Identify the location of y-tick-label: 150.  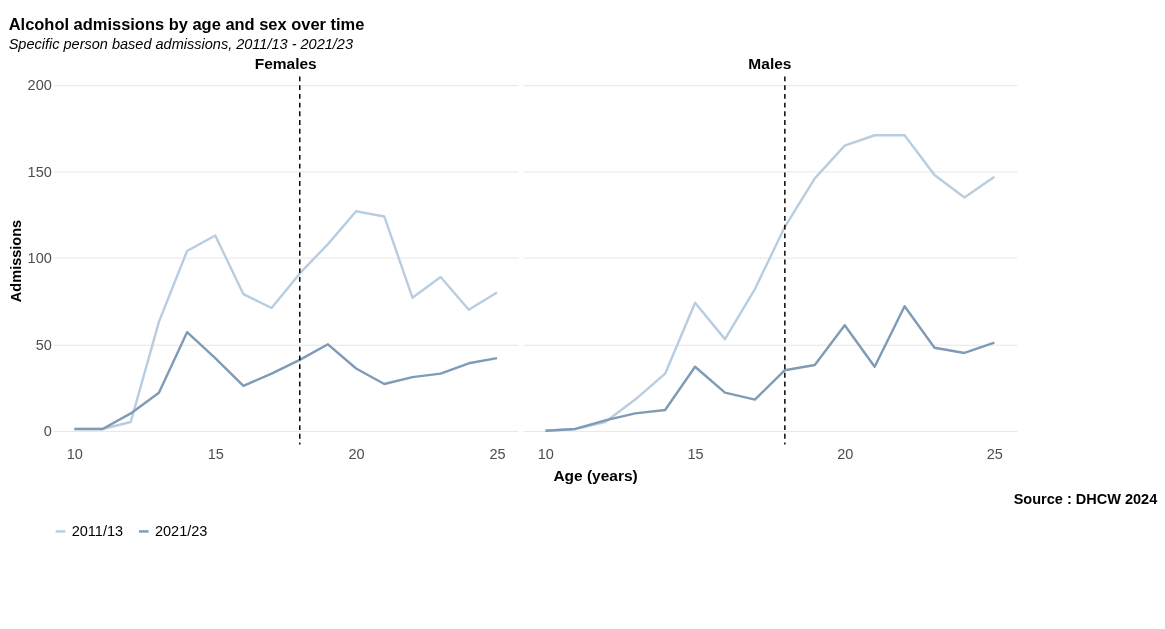
(39, 171).